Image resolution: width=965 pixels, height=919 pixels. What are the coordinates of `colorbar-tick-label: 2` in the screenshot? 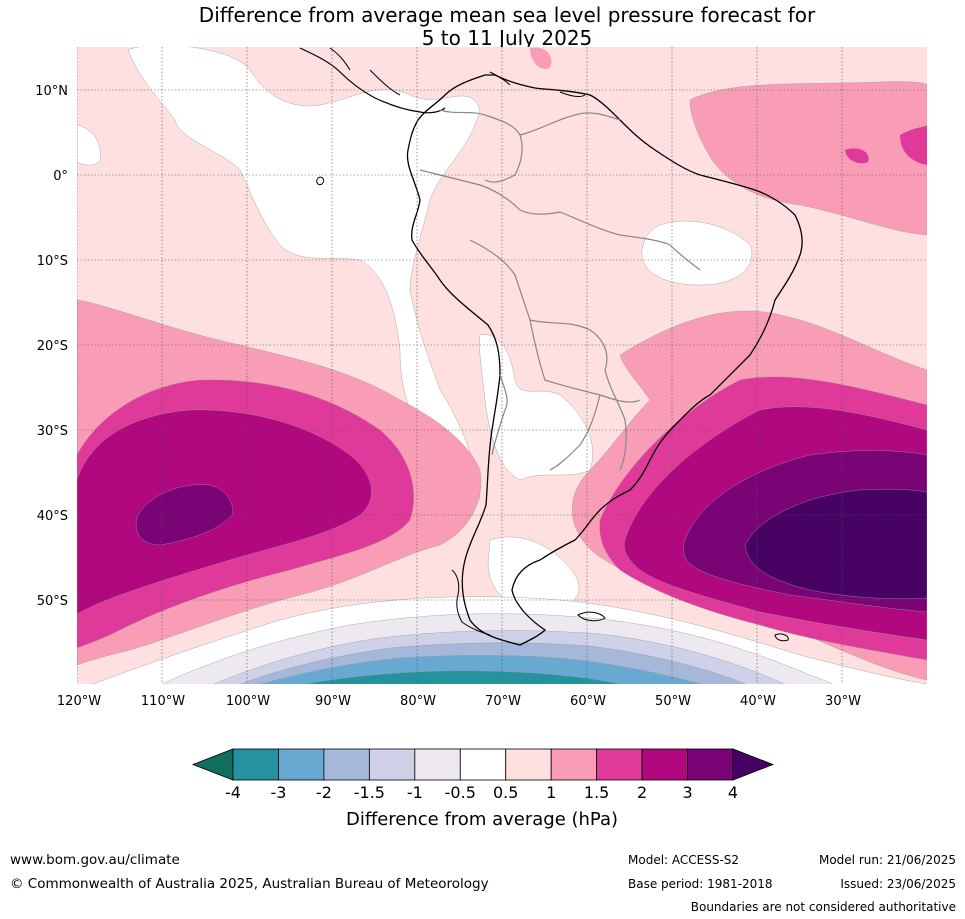 It's located at (642, 792).